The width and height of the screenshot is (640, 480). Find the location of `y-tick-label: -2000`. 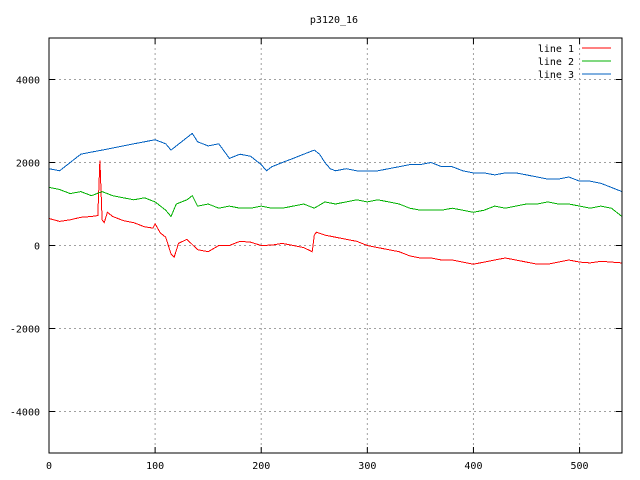

y-tick-label: -2000 is located at coordinates (25, 330).